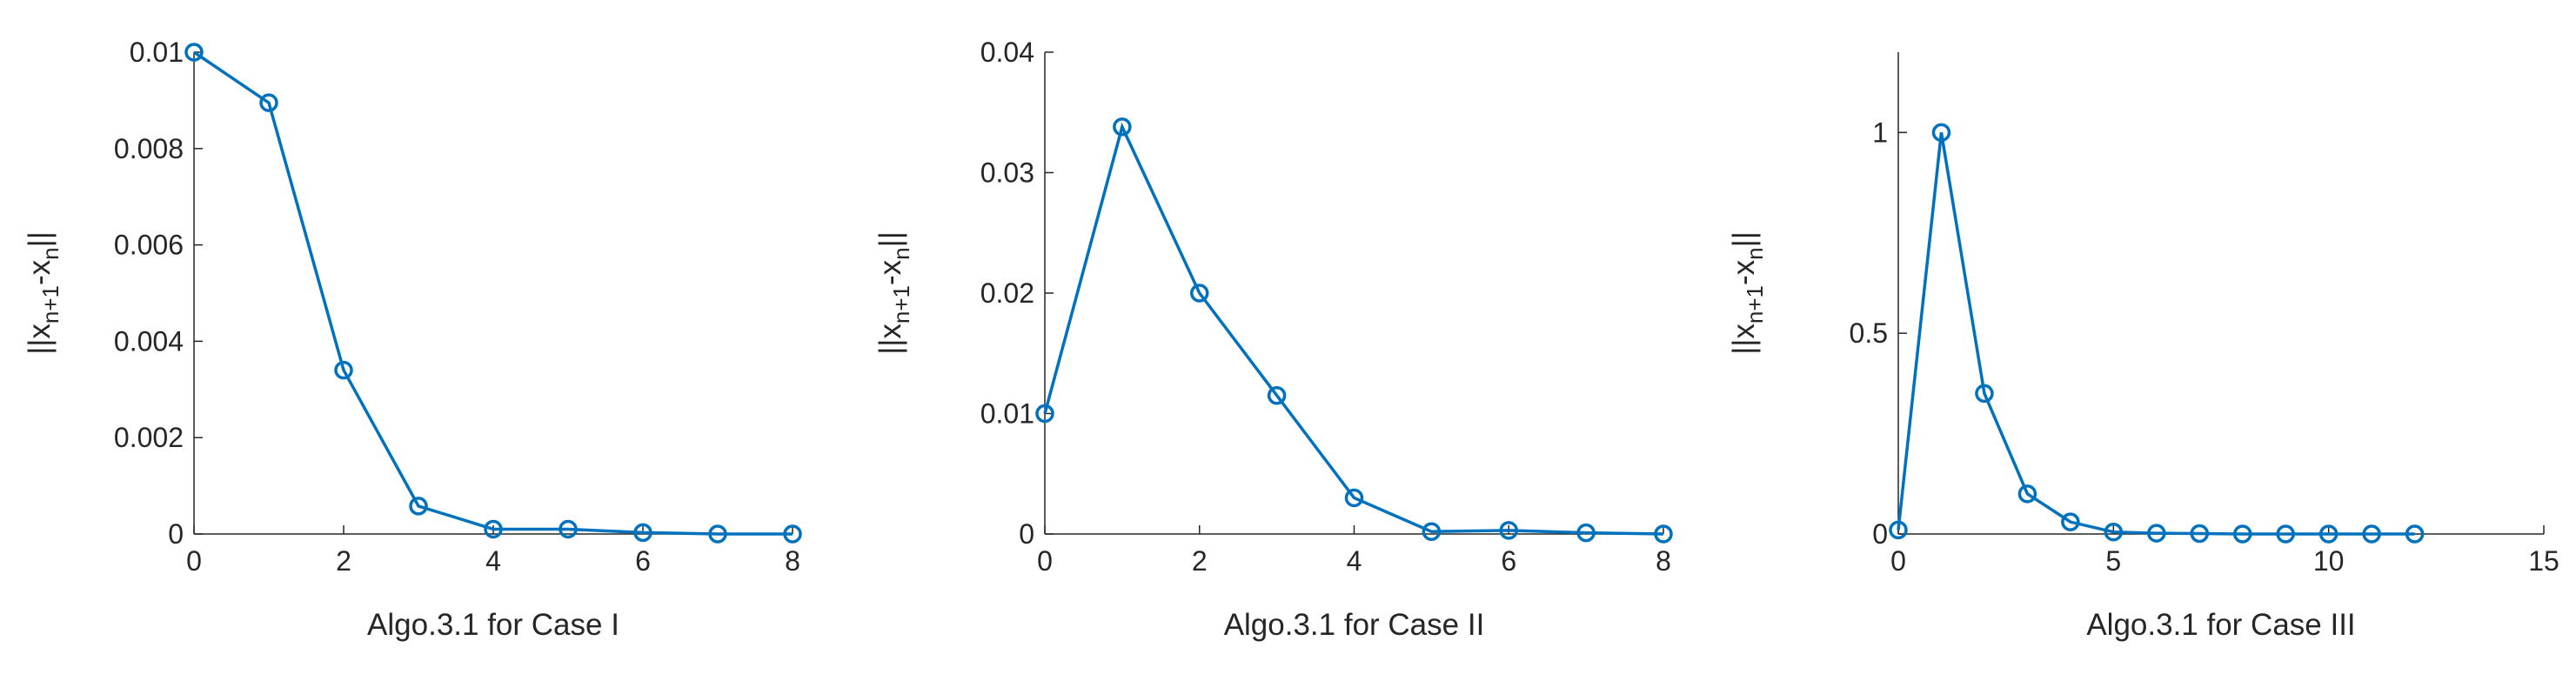 Image resolution: width=2576 pixels, height=674 pixels. What do you see at coordinates (149, 341) in the screenshot?
I see `y-tick-label: 0.004` at bounding box center [149, 341].